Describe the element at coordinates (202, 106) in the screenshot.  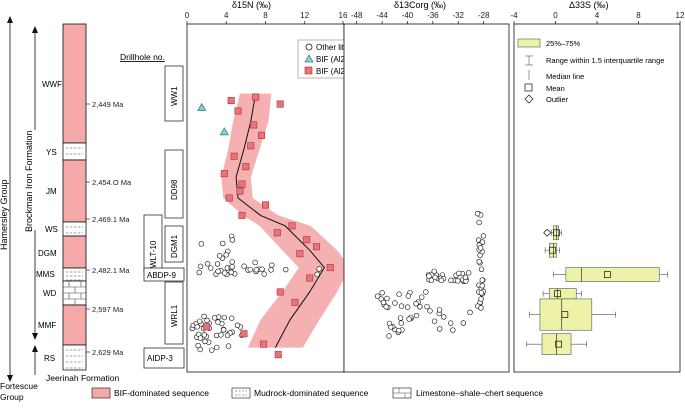
I see `data-point-bif-high-al` at that location.